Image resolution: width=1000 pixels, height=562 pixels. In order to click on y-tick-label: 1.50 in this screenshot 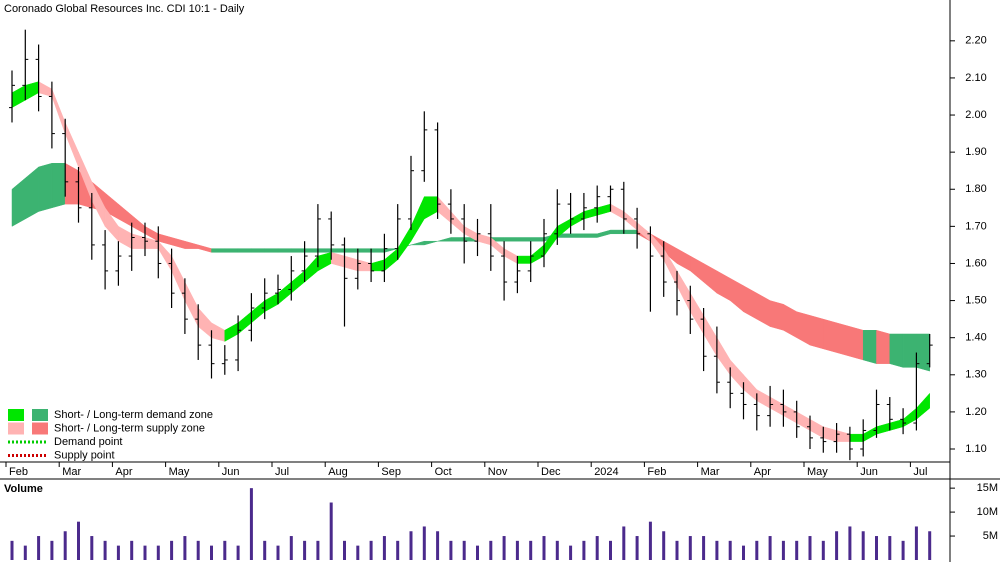, I will do `click(975, 300)`.